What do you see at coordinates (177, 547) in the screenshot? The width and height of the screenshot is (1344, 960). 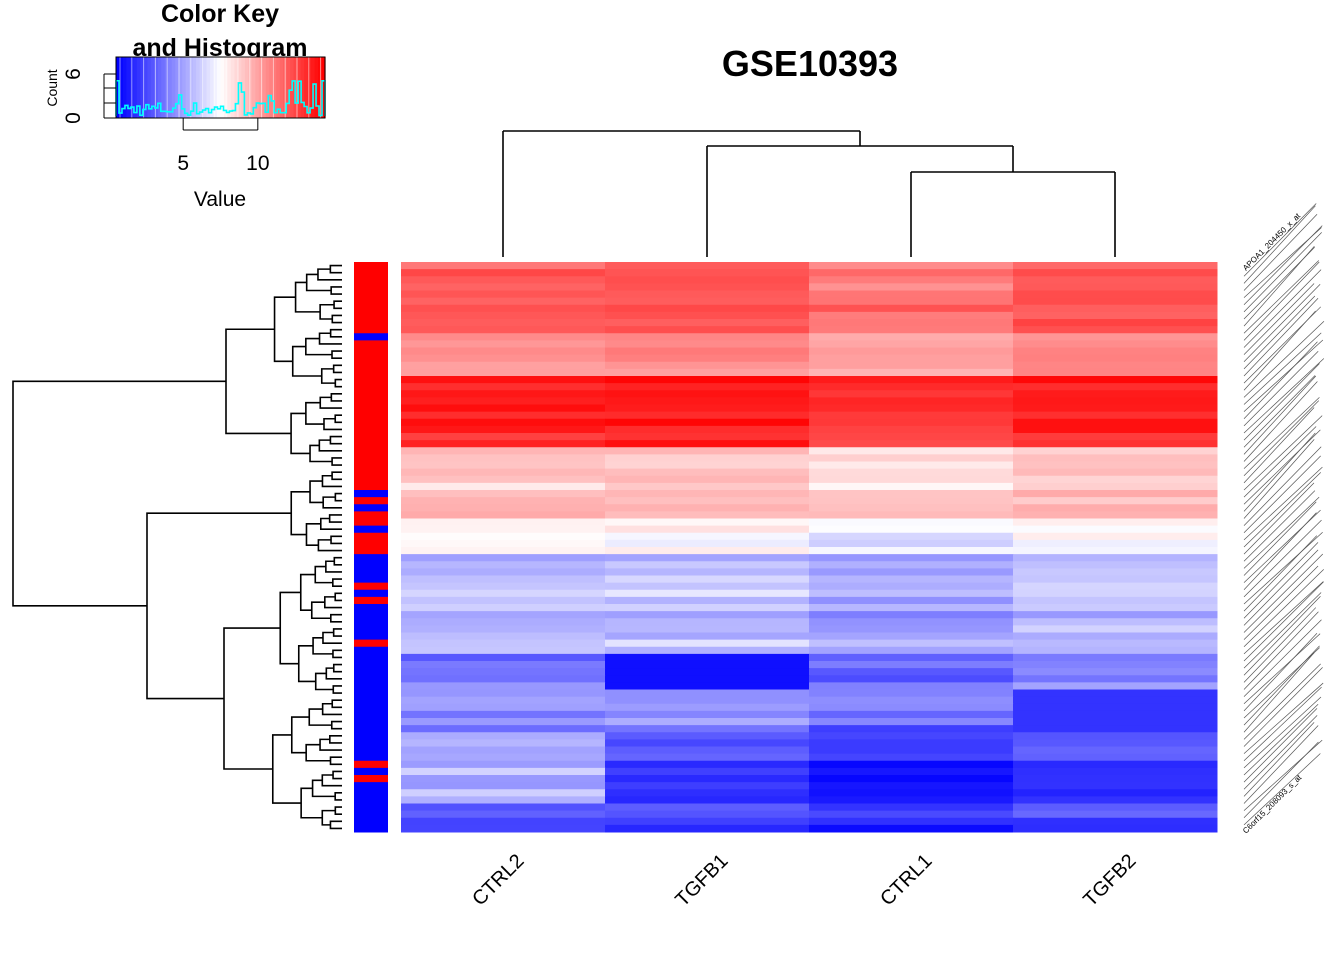 I see `row-dendrogram` at bounding box center [177, 547].